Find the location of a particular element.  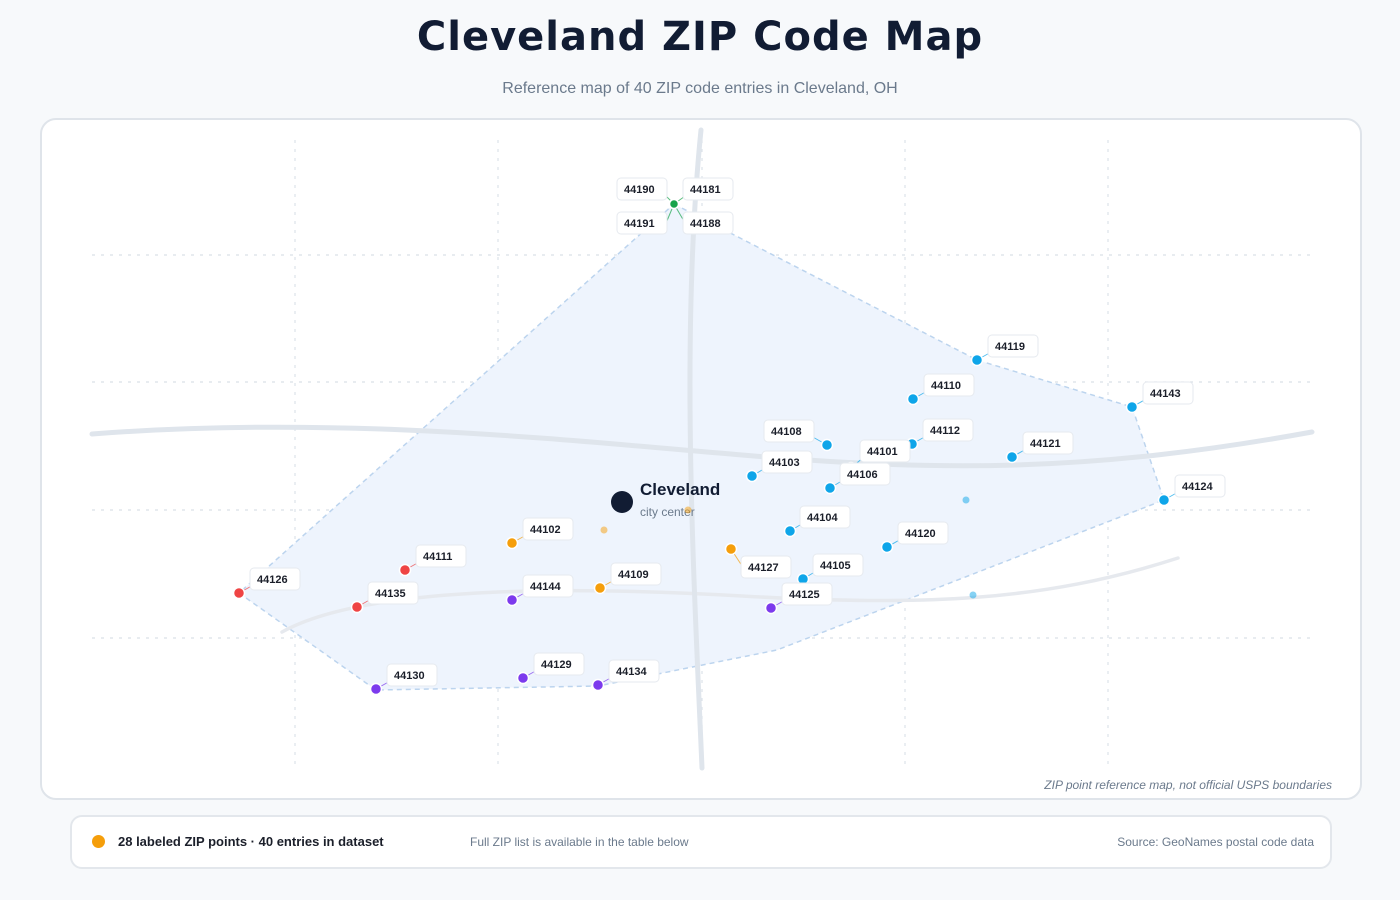

zip-label: 44119 is located at coordinates (1010, 347).